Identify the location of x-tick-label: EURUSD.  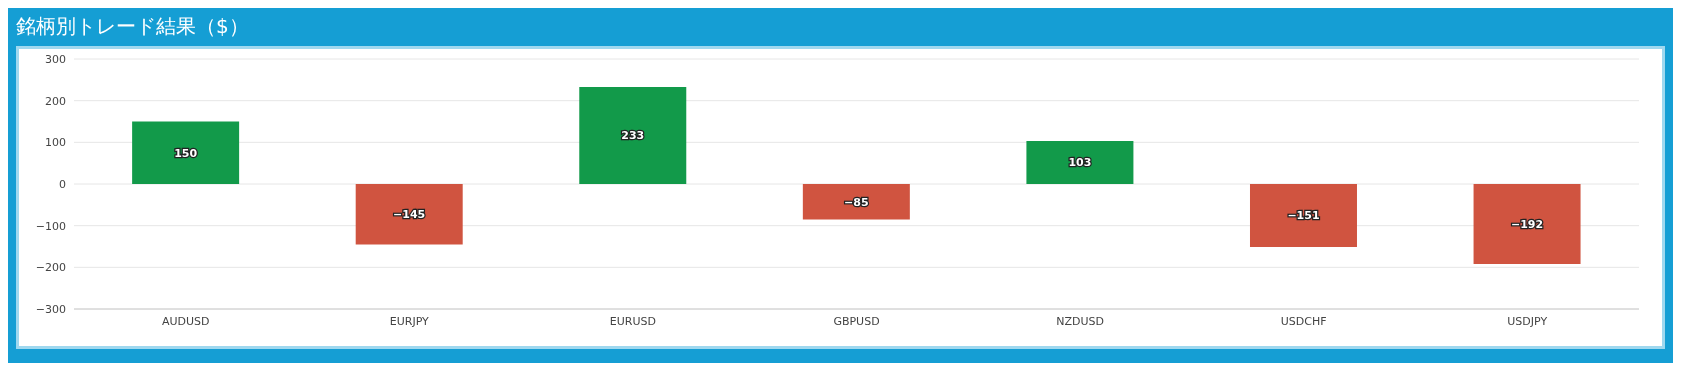
(633, 321).